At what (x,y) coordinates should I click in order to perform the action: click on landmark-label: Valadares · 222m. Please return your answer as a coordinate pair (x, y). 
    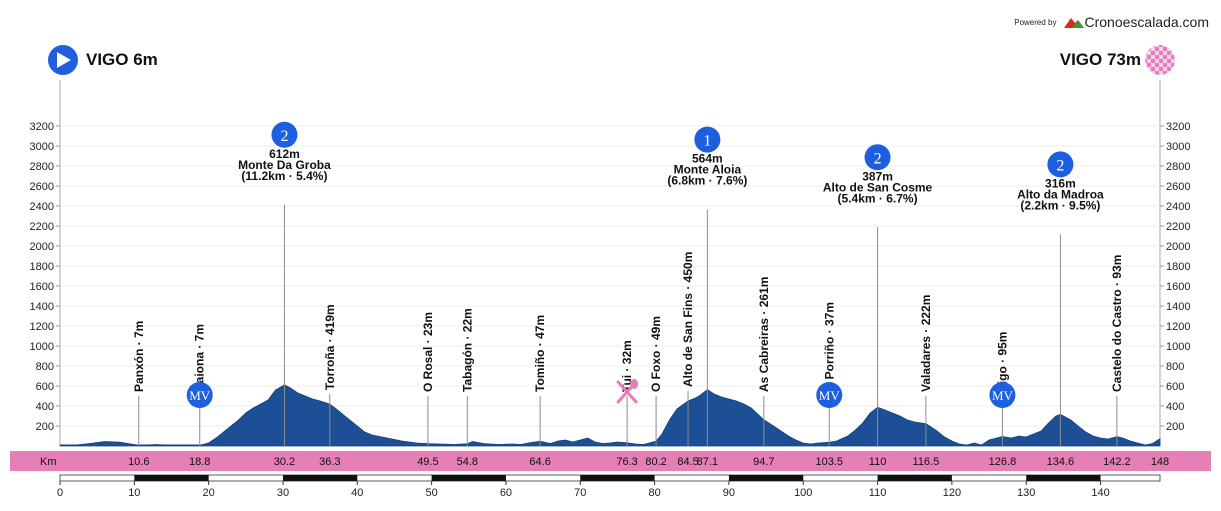
    Looking at the image, I should click on (926, 343).